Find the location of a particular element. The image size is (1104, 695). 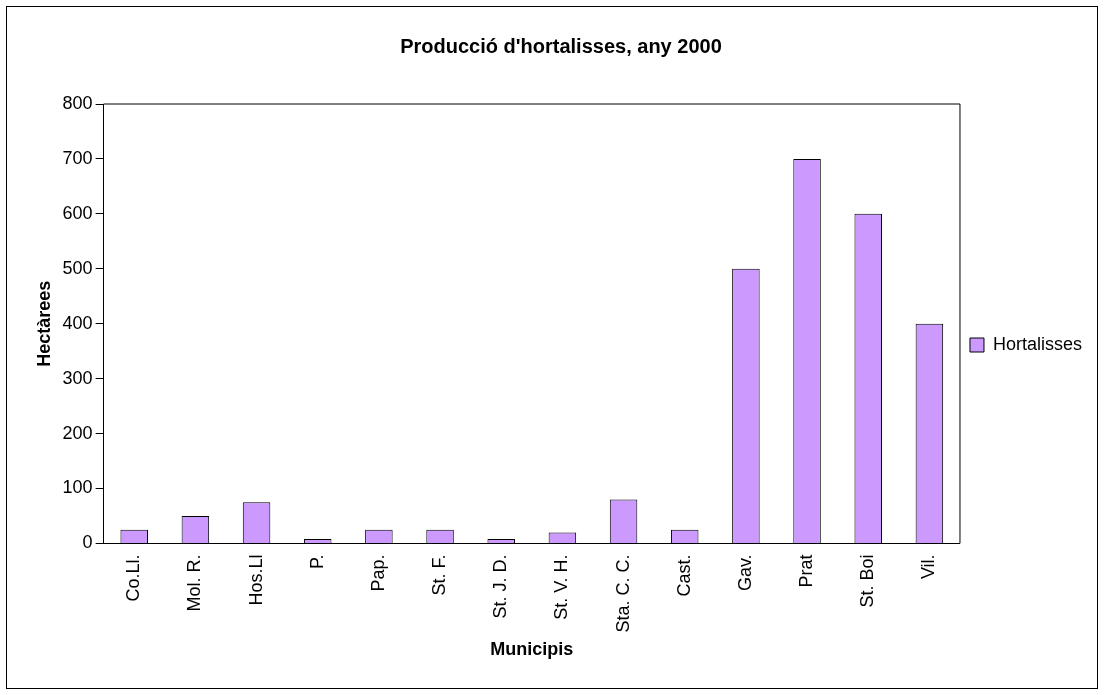

x-tick-label: Co.Ll. is located at coordinates (133, 578).